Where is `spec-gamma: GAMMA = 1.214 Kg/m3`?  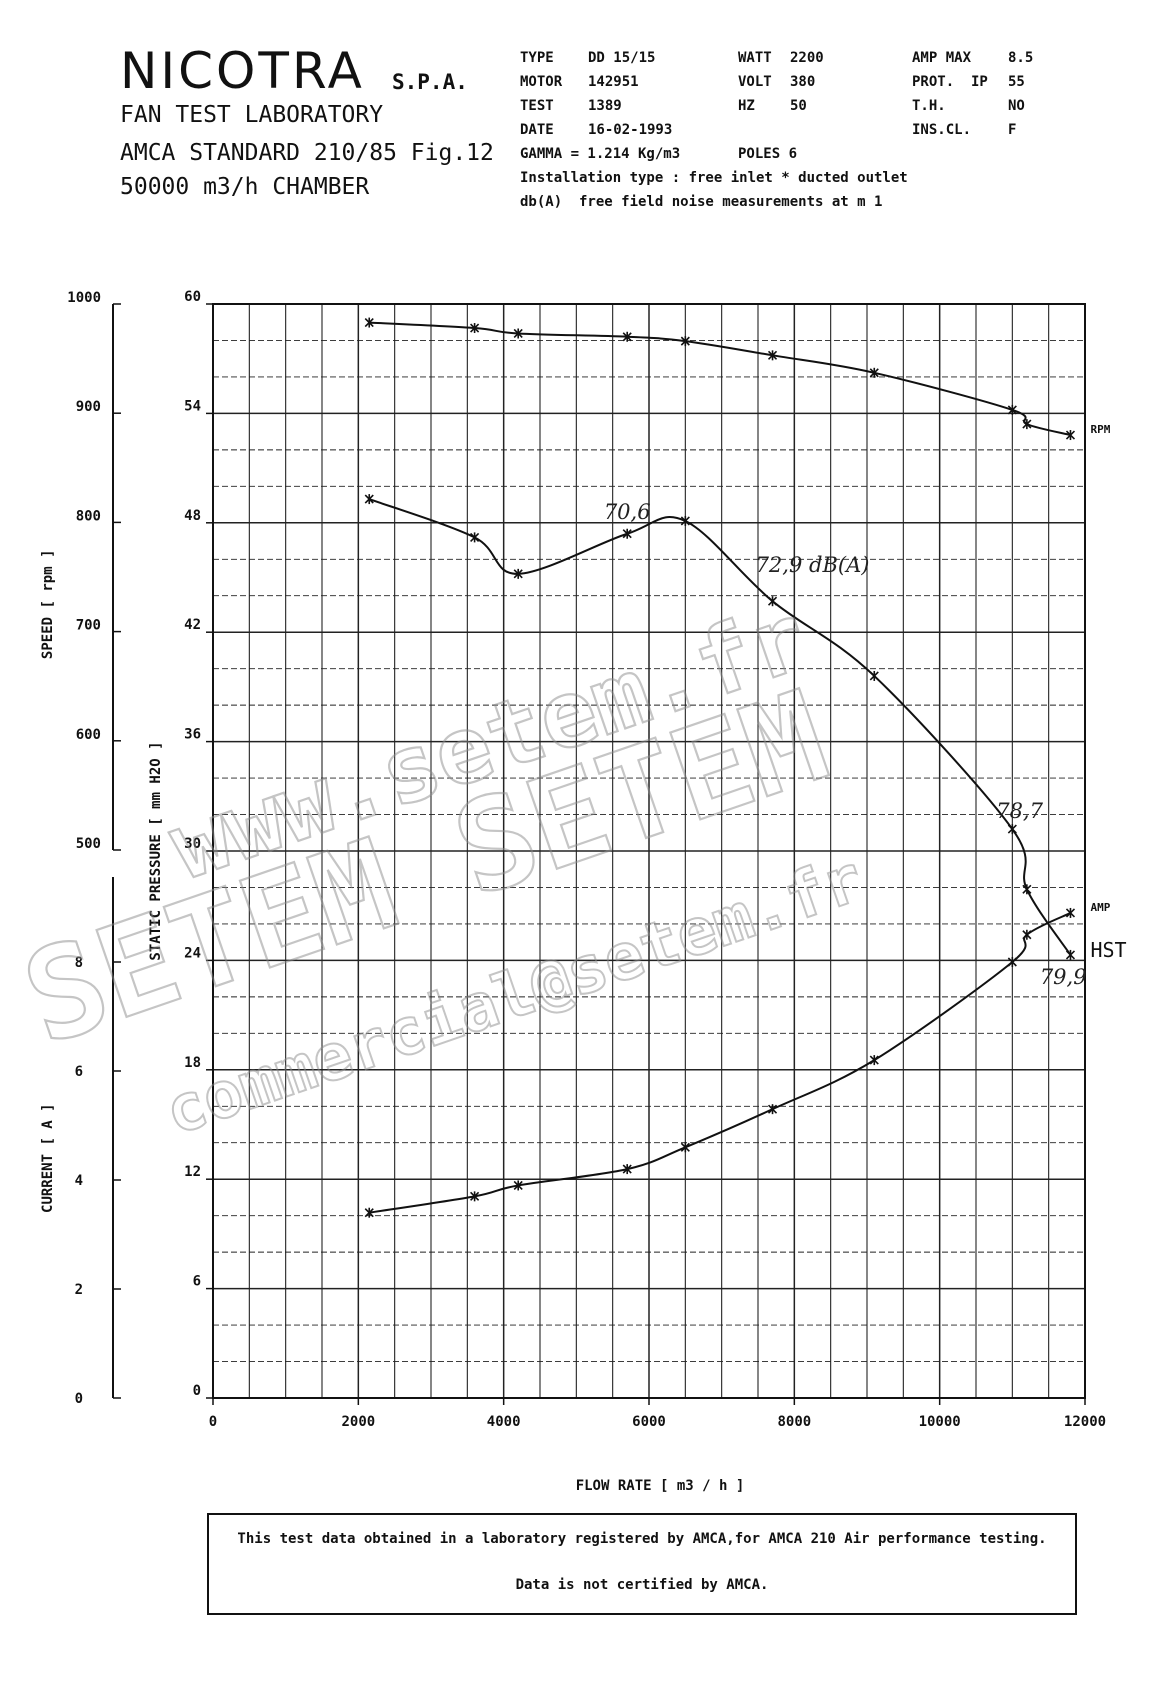 spec-gamma: GAMMA = 1.214 Kg/m3 is located at coordinates (600, 154).